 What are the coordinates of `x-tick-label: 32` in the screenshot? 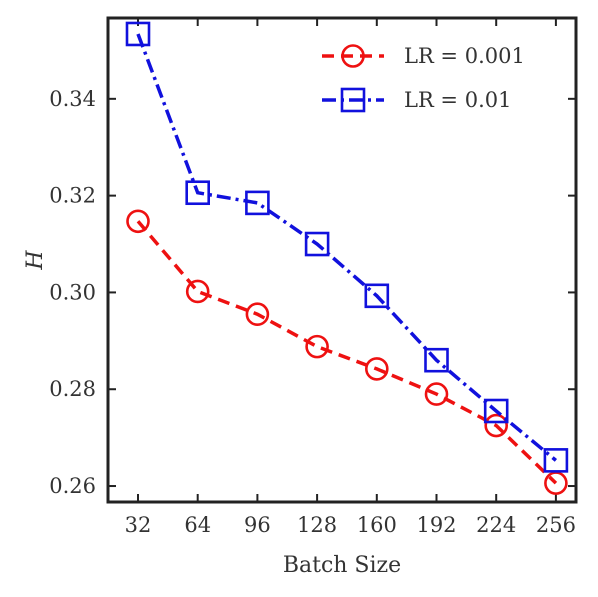 It's located at (138, 525).